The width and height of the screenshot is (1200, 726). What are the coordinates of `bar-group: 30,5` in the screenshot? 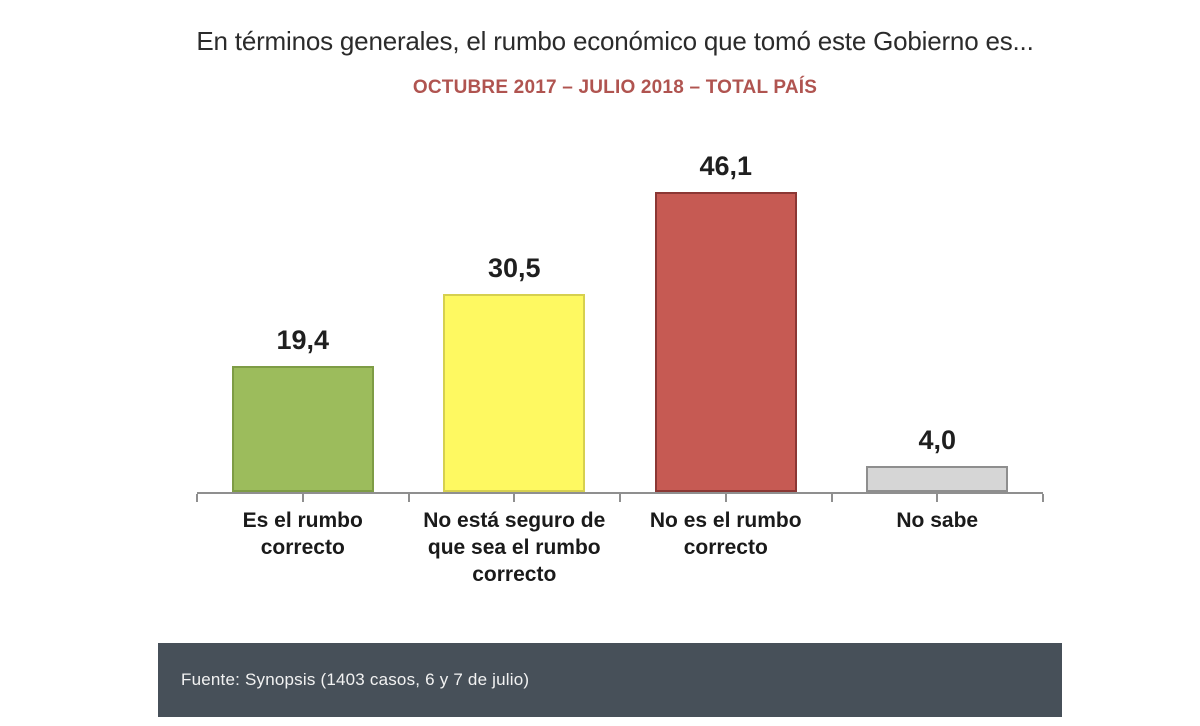 It's located at (515, 329).